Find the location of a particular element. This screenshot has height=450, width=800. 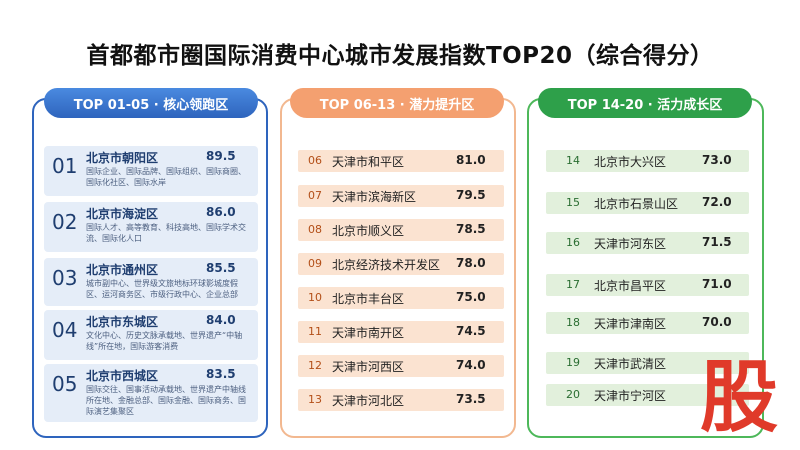

rank-row: 10 北京市丰台区 75.0 is located at coordinates (401, 298).